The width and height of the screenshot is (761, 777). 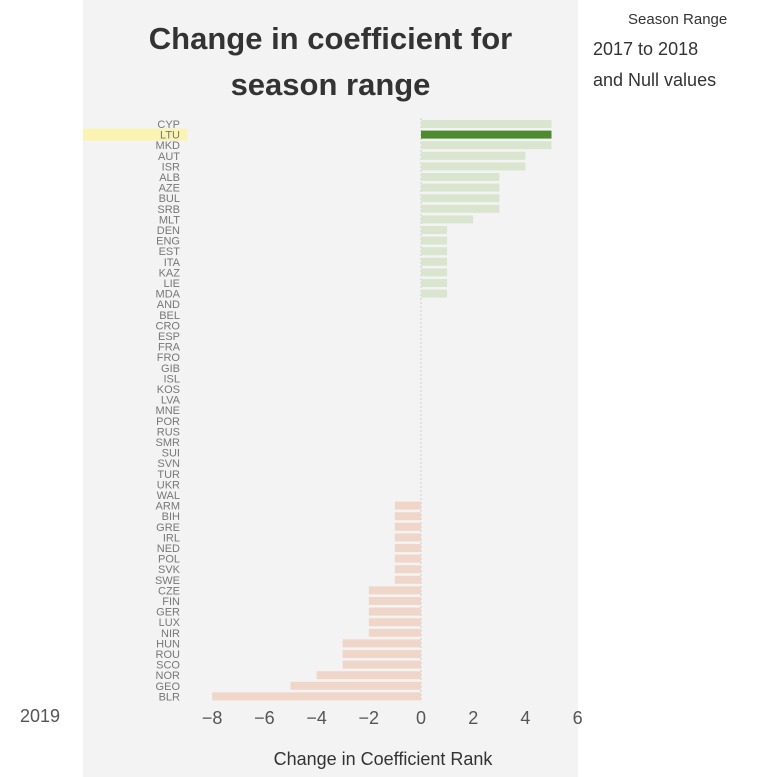 What do you see at coordinates (169, 358) in the screenshot?
I see `category-label-fro: FRO` at bounding box center [169, 358].